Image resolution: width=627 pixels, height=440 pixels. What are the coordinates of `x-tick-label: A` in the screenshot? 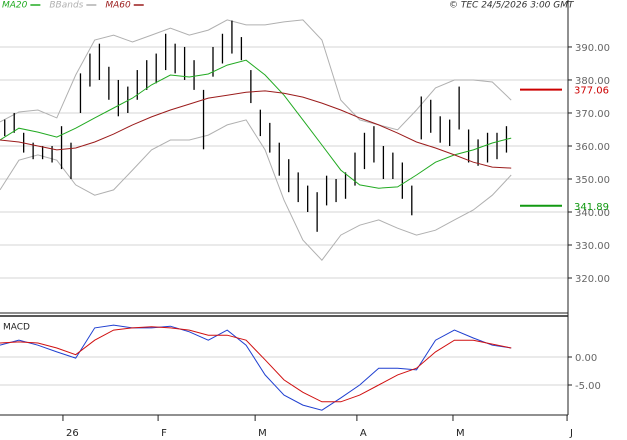 It's located at (363, 433).